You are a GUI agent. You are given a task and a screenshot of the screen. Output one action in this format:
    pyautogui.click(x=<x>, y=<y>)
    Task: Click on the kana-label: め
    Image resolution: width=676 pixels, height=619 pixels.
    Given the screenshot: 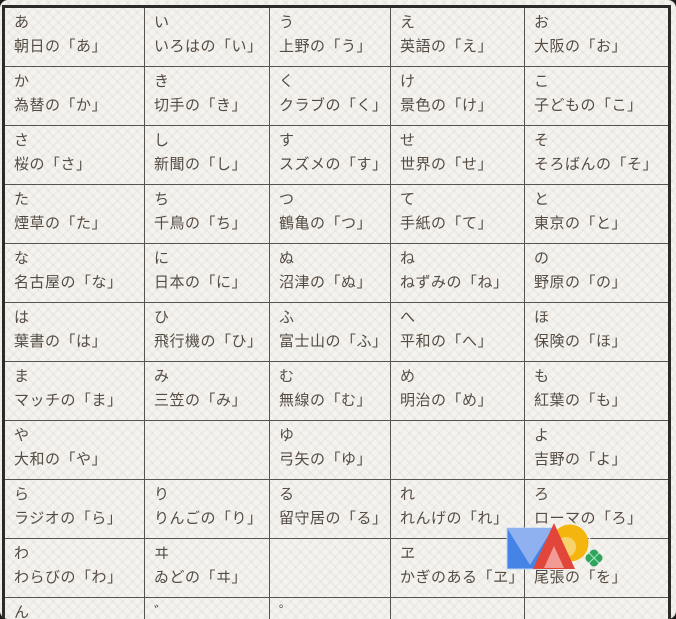 What is the action you would take?
    pyautogui.click(x=408, y=376)
    